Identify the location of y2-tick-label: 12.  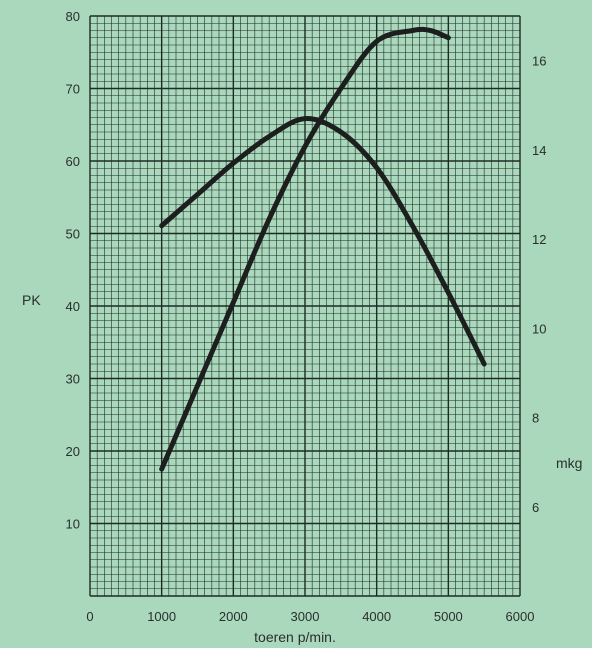
(539, 239).